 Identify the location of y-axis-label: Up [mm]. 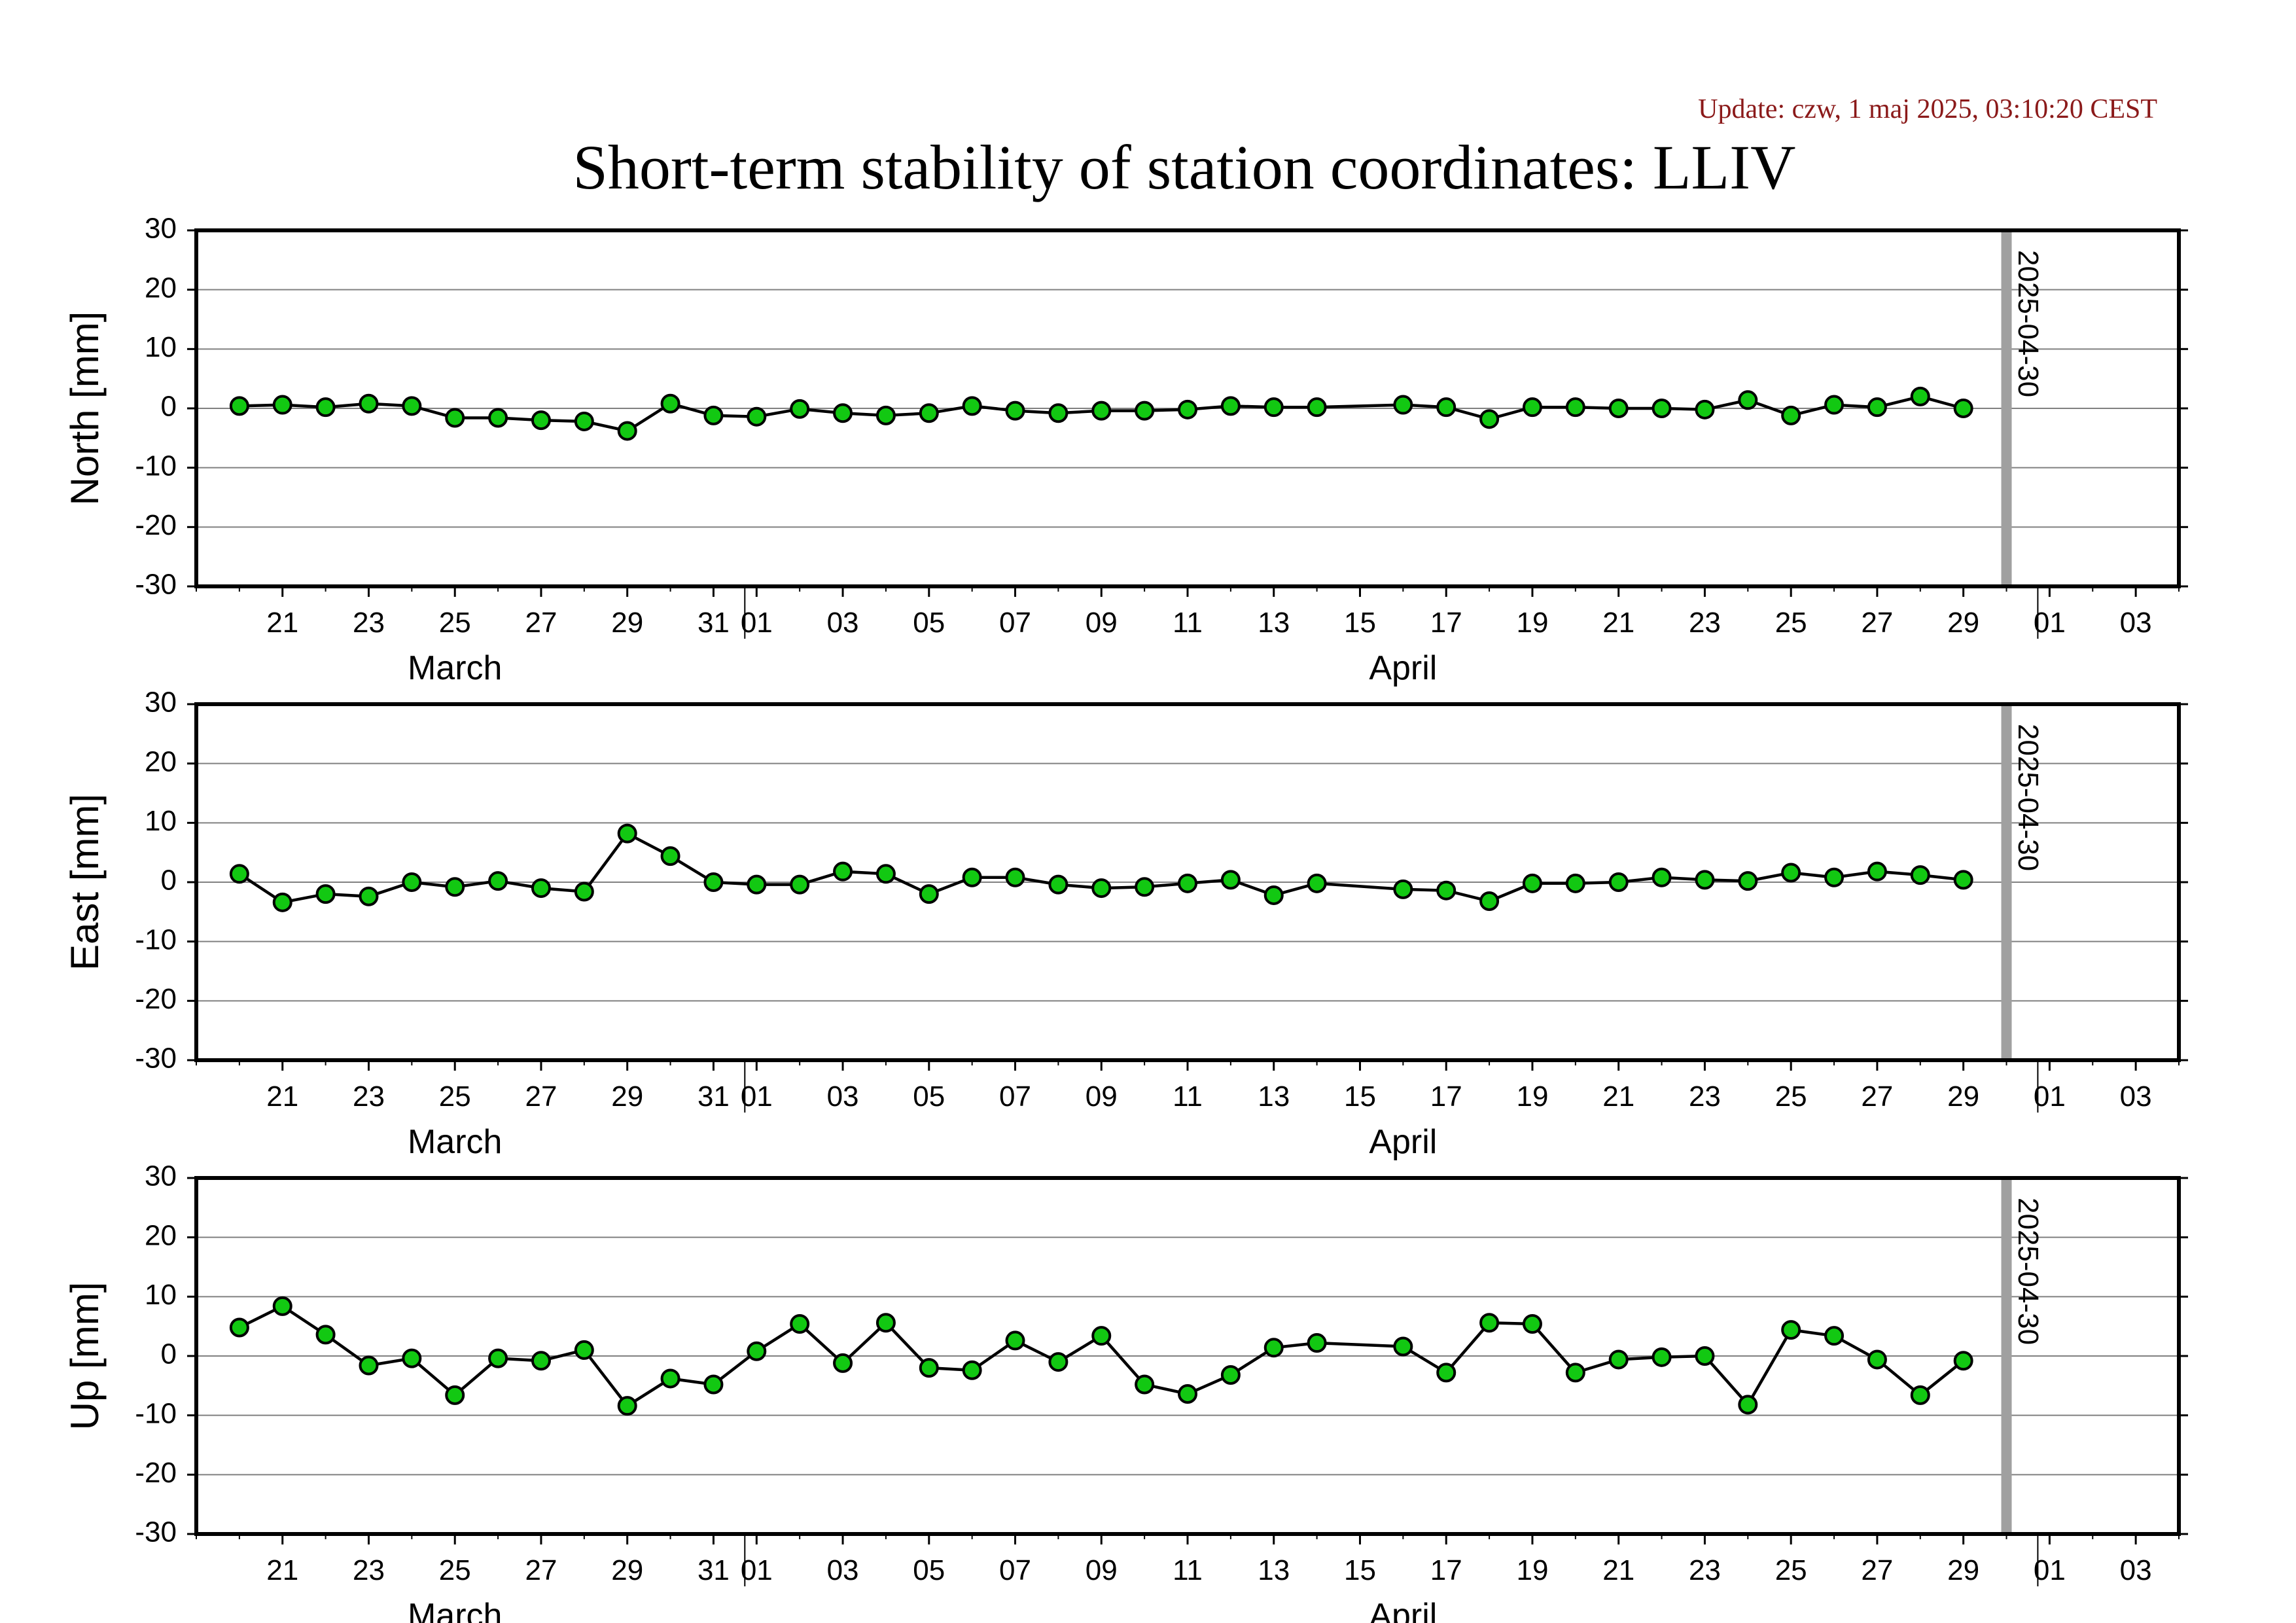
(85, 1356).